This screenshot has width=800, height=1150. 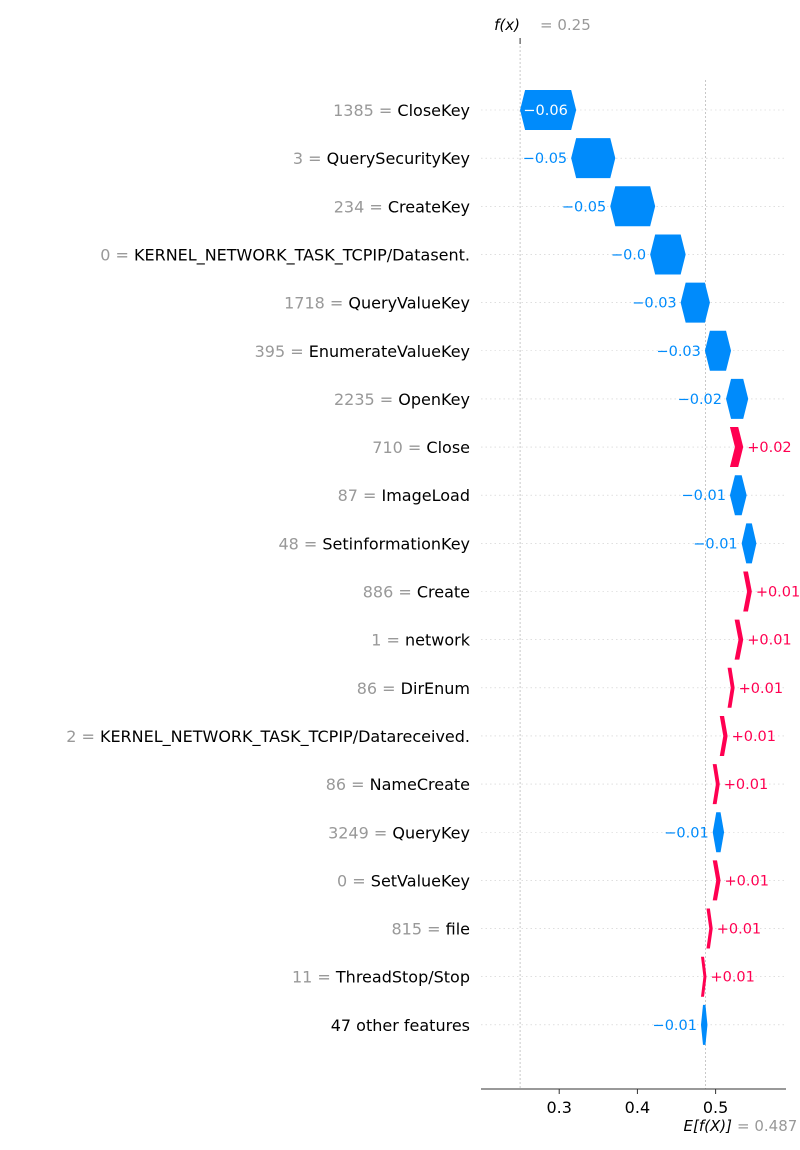 I want to click on feature-name: OpenKey, so click(x=434, y=399).